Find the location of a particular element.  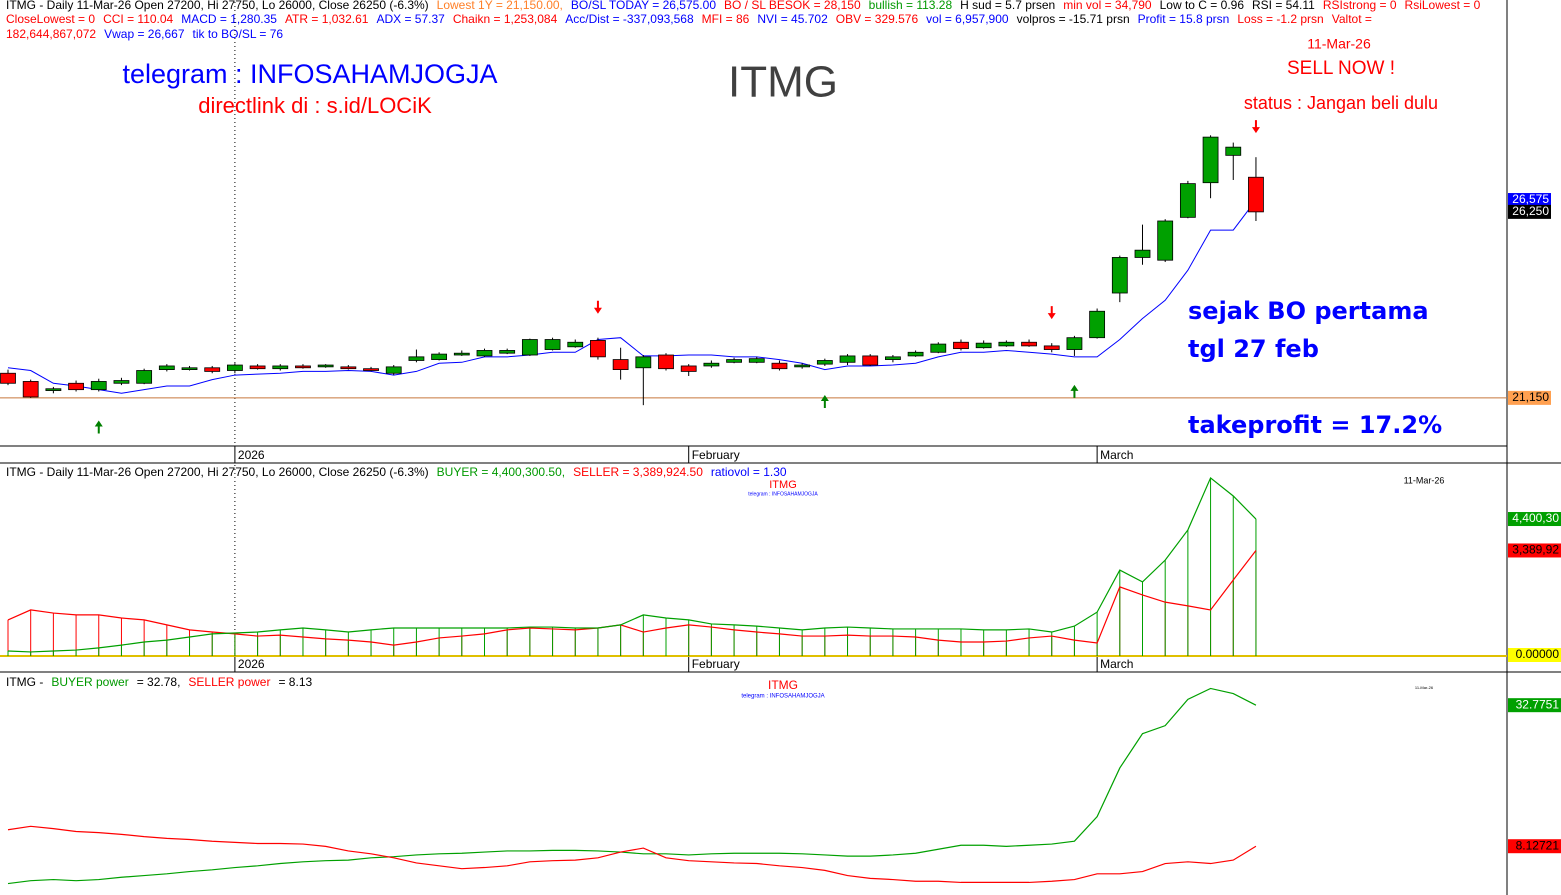

header-item: MFI = 86 is located at coordinates (726, 19).